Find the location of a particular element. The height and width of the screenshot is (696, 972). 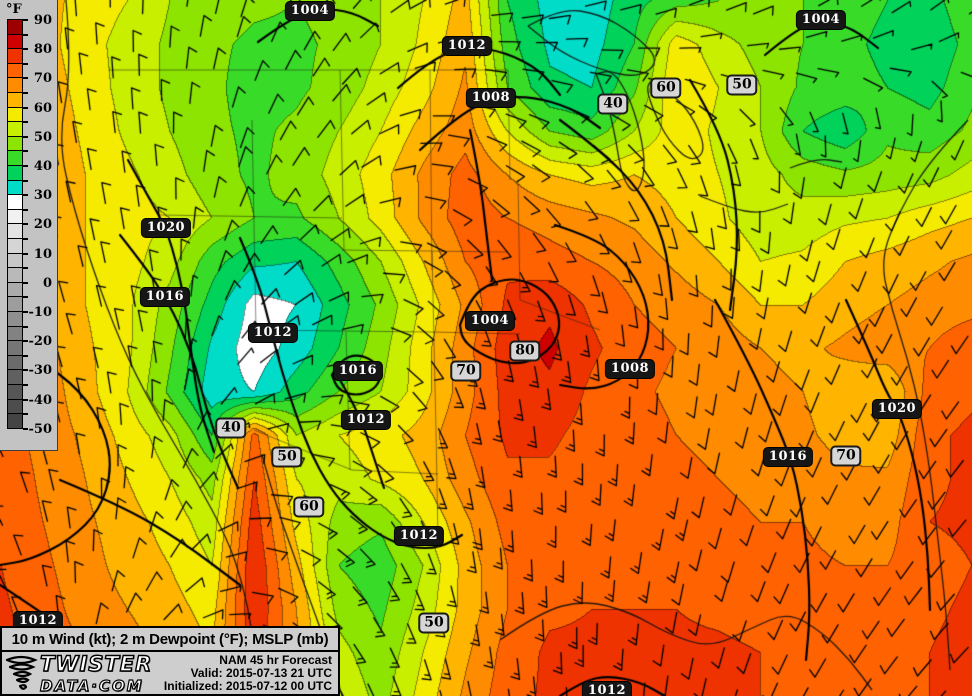

tornado-icon is located at coordinates (21, 673).